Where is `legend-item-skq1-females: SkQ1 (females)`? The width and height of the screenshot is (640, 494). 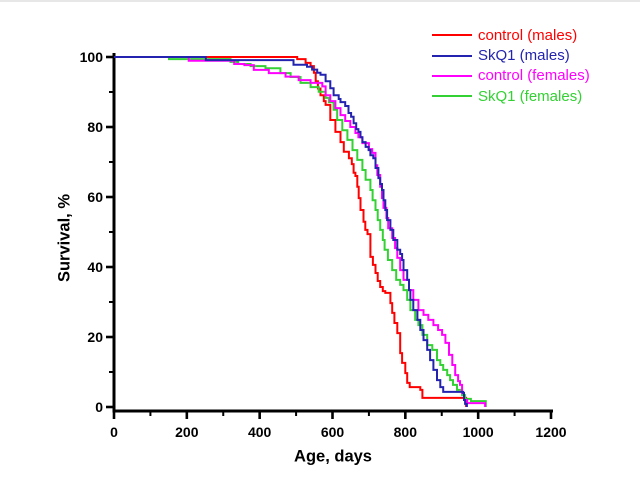 legend-item-skq1-females: SkQ1 (females) is located at coordinates (511, 96).